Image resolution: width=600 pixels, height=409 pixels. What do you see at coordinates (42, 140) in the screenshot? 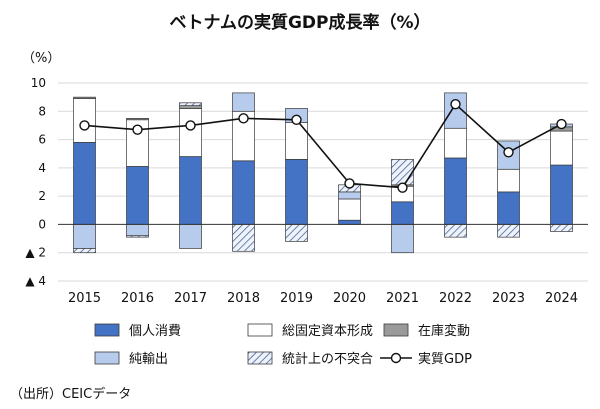
I see `y-tick-label: 6` at bounding box center [42, 140].